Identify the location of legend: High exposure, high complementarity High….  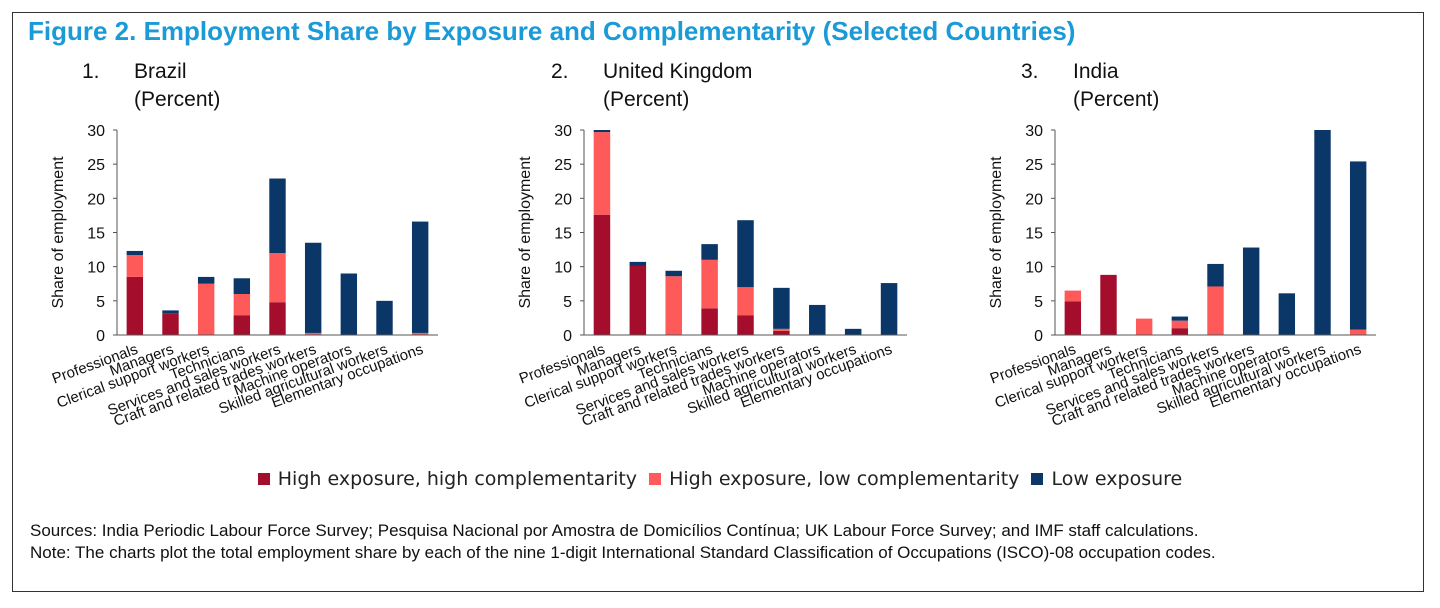
(720, 479).